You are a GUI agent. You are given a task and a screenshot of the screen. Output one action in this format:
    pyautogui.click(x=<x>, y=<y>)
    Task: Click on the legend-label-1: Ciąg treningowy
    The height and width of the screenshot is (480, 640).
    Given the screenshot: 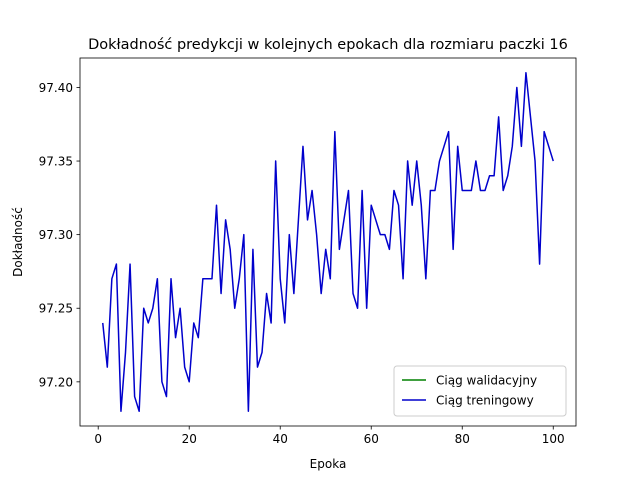 What is the action you would take?
    pyautogui.click(x=485, y=401)
    